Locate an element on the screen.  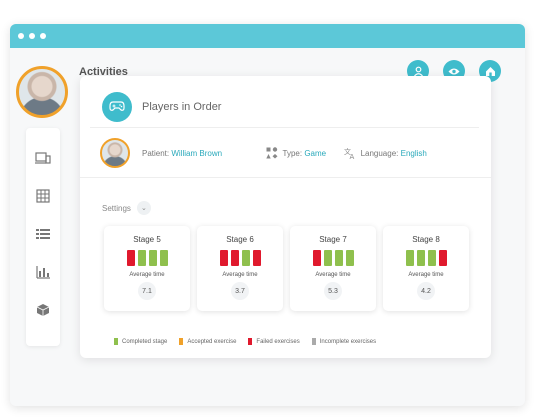
bar-chart-icon is located at coordinates (43, 272).